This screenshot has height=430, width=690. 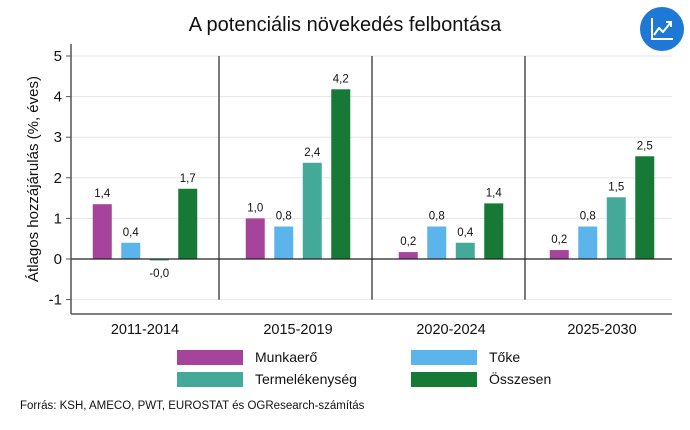 I want to click on data-label: 1,7, so click(x=188, y=179).